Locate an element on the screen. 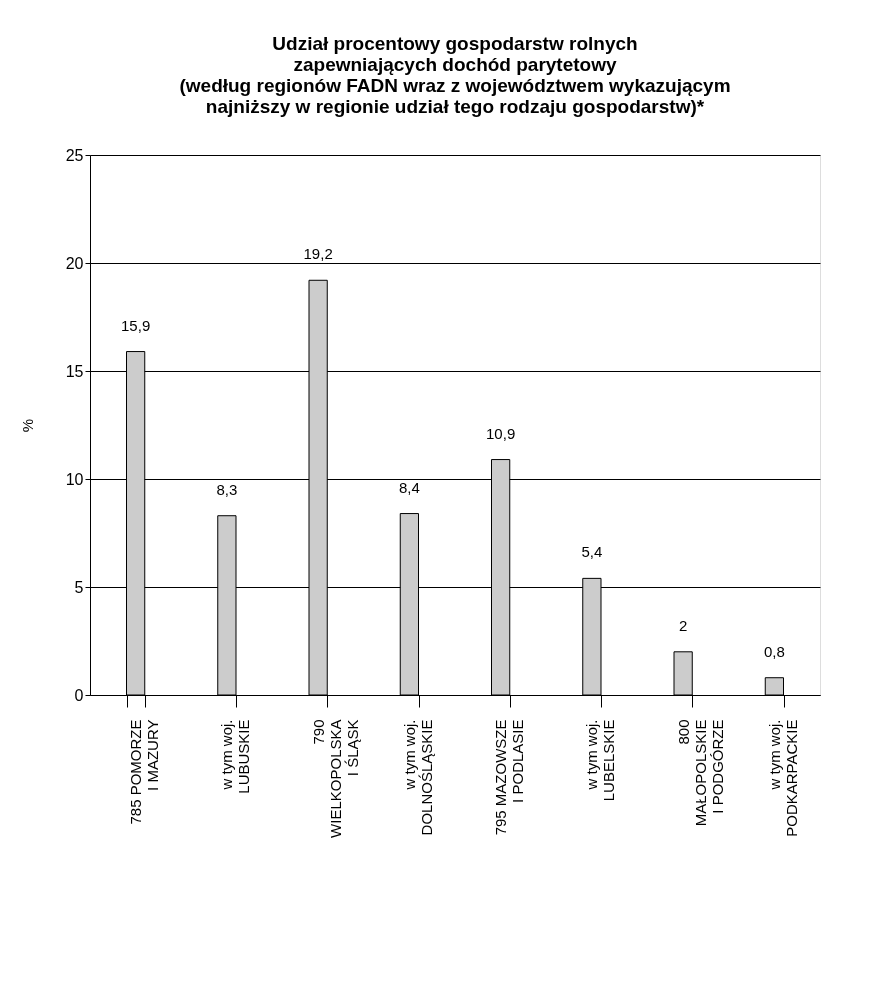 This screenshot has height=1007, width=882. x-tick-label: 790 WIELKOPOLSKA I ŚLĄSK is located at coordinates (335, 778).